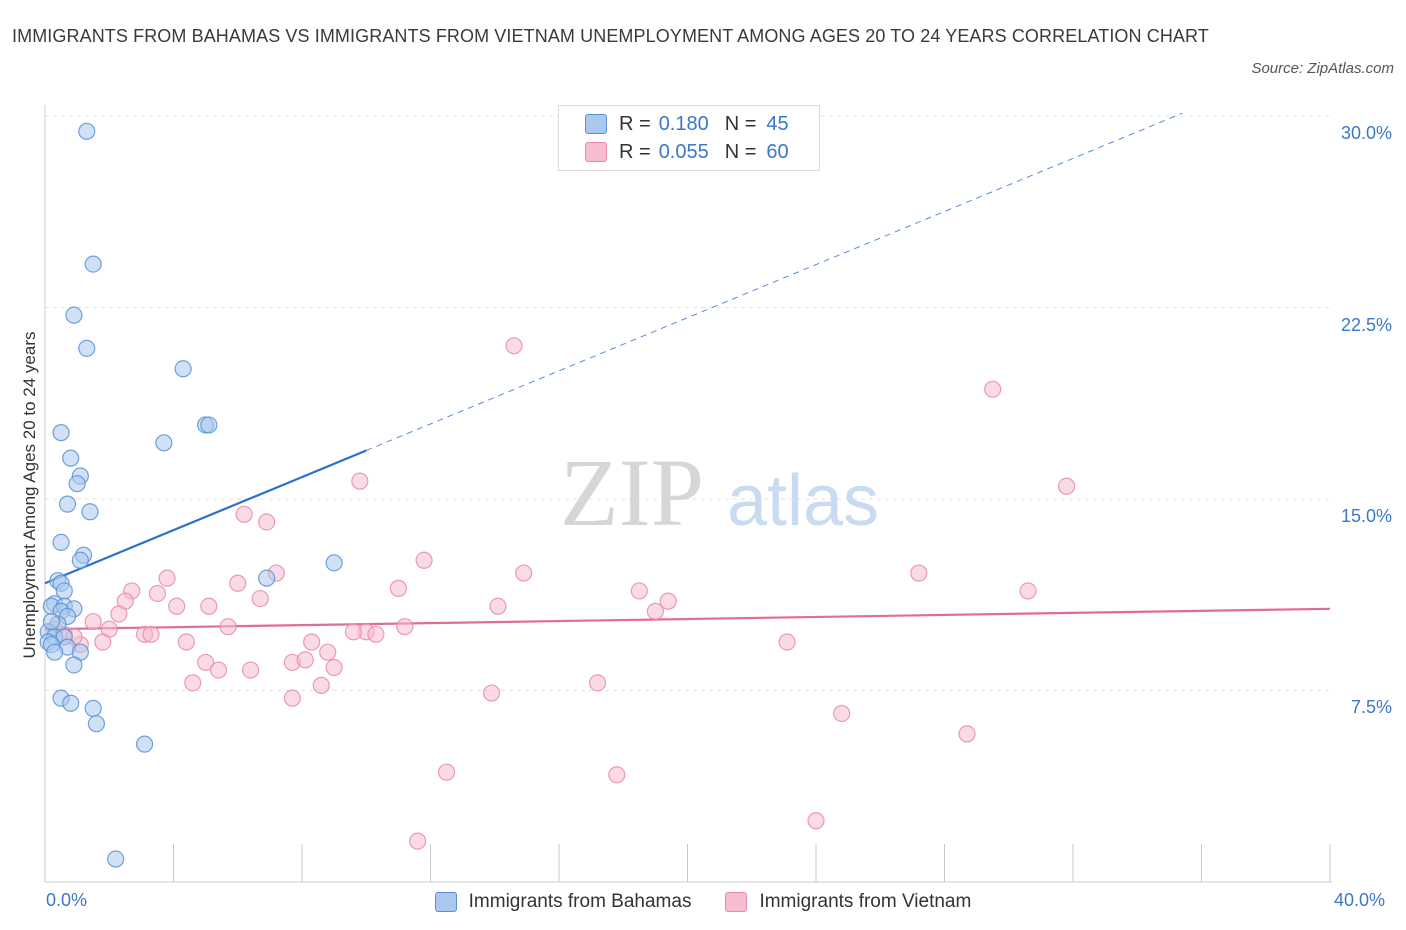  I want to click on n-value-bahamas: 45, so click(777, 123).